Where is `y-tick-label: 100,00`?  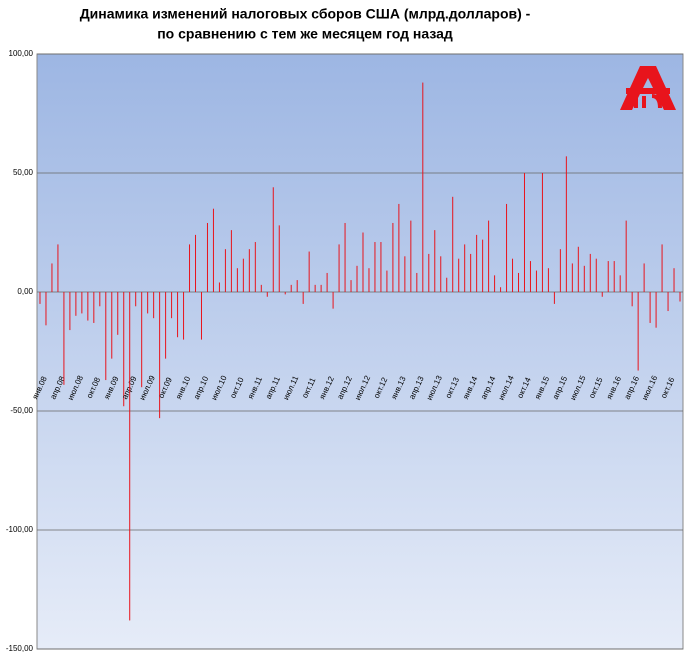 y-tick-label: 100,00 is located at coordinates (21, 53).